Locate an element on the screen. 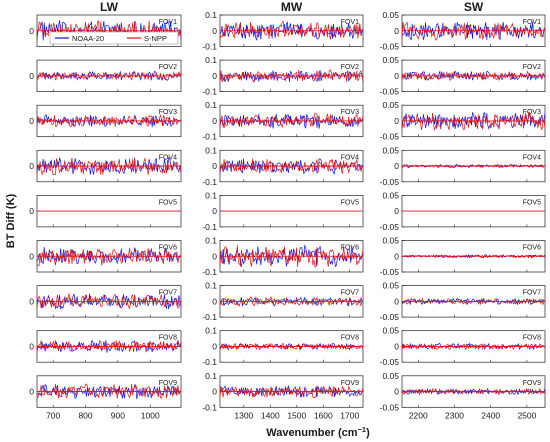 This screenshot has height=442, width=550. panel-mw-fov6: -0.1 0 0.1 FOV6 is located at coordinates (283, 256).